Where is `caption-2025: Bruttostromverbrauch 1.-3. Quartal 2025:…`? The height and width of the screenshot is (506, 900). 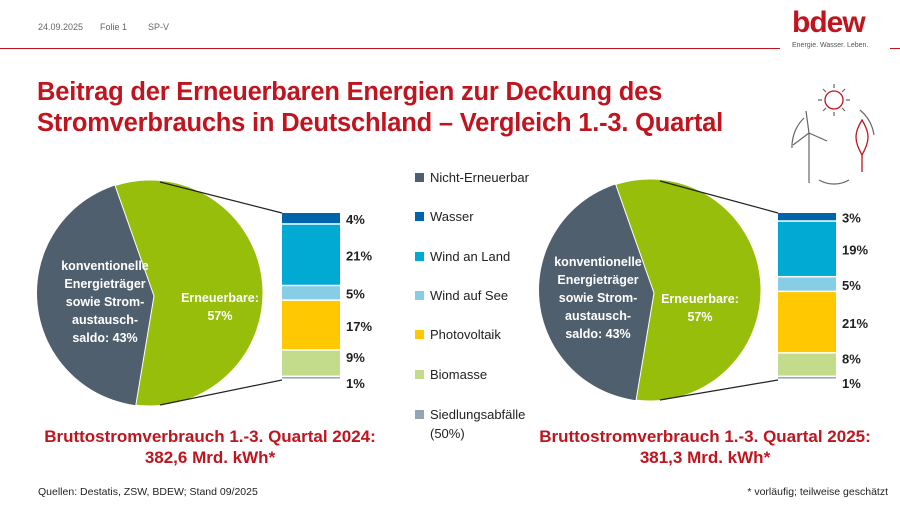 caption-2025: Bruttostromverbrauch 1.-3. Quartal 2025:… is located at coordinates (705, 447).